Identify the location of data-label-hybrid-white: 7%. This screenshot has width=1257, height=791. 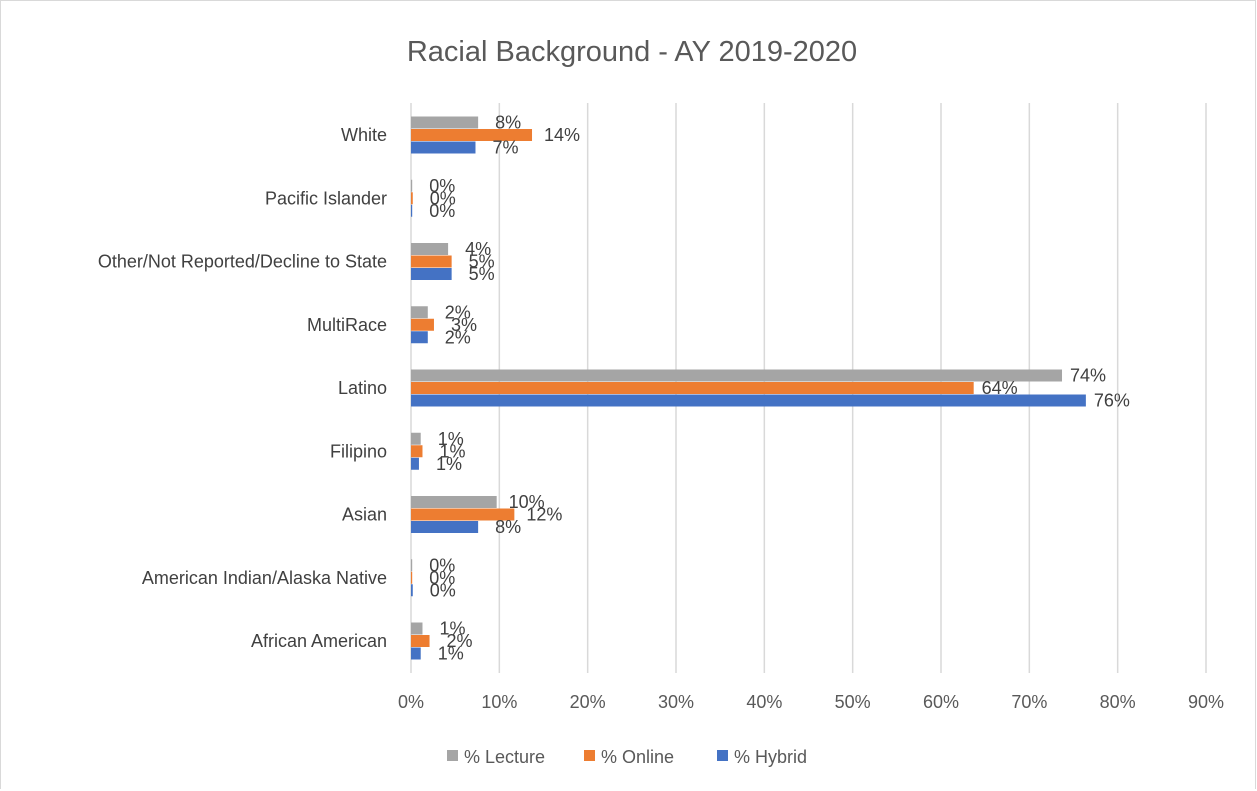
(505, 148).